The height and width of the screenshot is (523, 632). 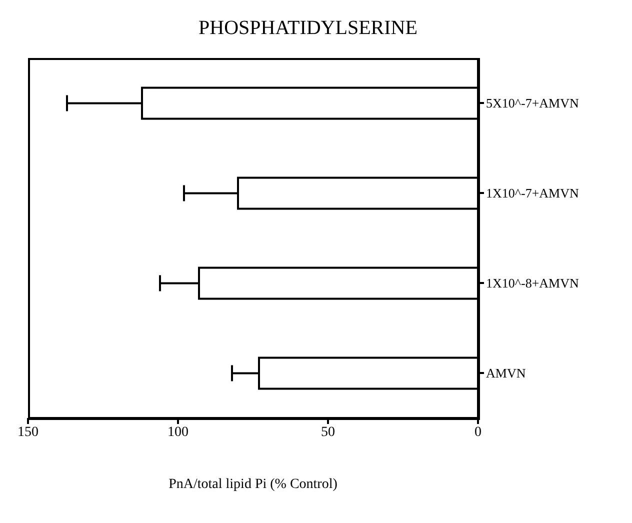 I want to click on x-tick-label: 100, so click(x=178, y=432).